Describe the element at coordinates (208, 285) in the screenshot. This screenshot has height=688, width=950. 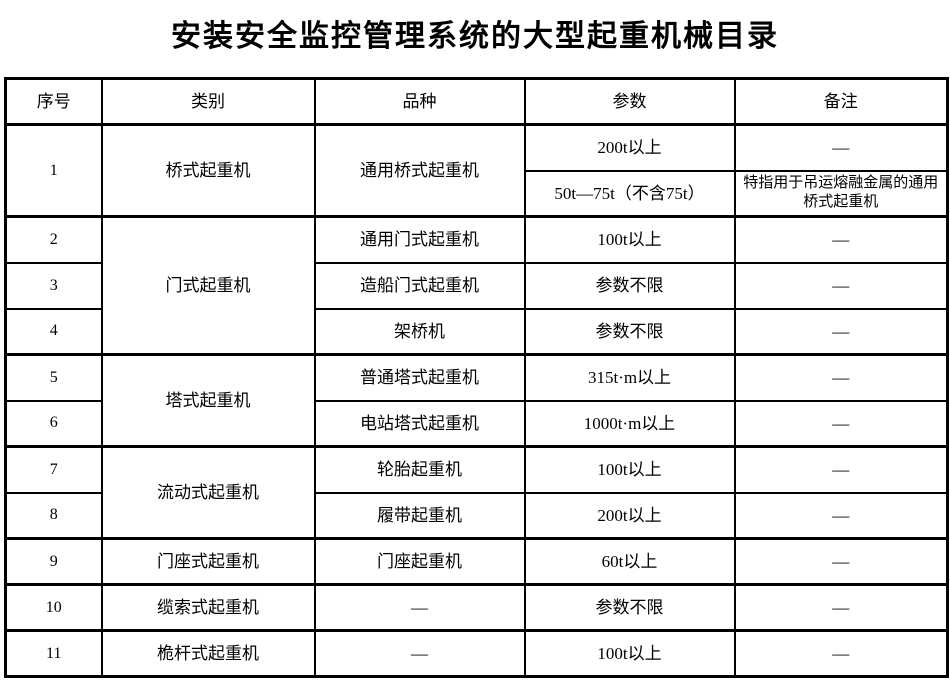
I see `cell-category: 门式起重机` at that location.